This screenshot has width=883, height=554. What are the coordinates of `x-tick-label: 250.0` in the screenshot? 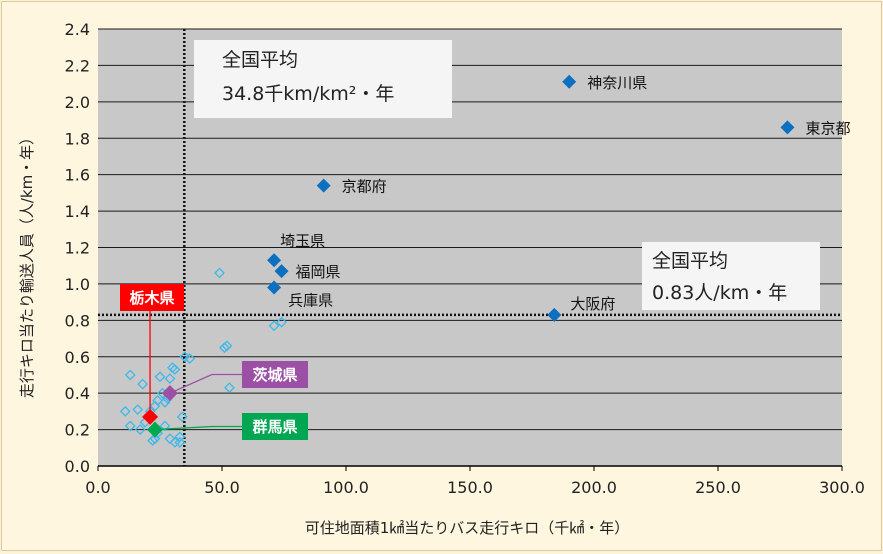 It's located at (718, 487).